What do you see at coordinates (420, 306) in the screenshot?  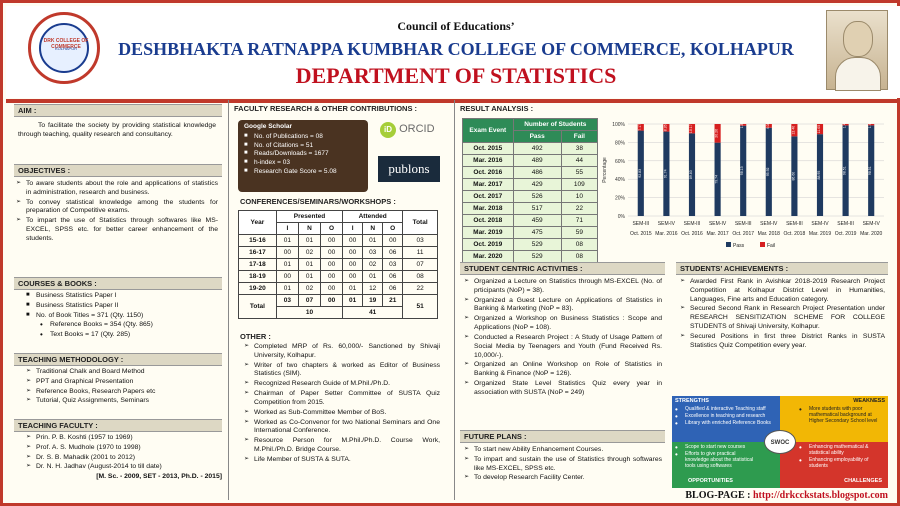 I see `grand-total: 51` at bounding box center [420, 306].